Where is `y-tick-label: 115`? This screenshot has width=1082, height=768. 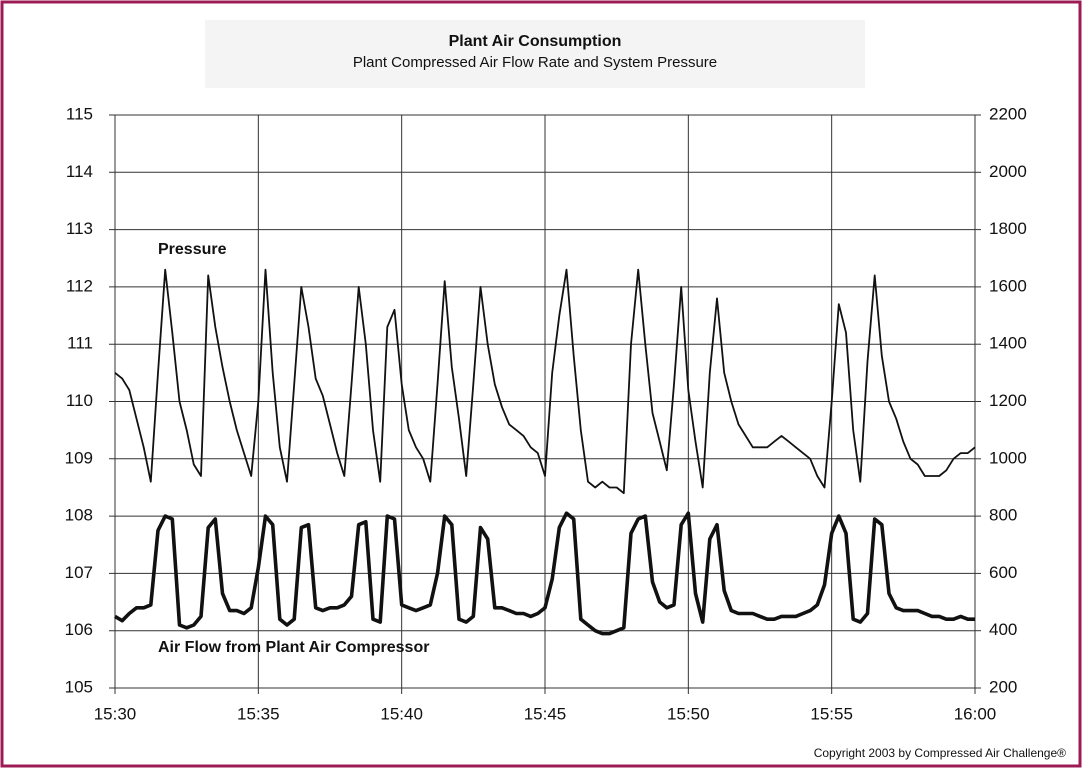 y-tick-label: 115 is located at coordinates (79, 113).